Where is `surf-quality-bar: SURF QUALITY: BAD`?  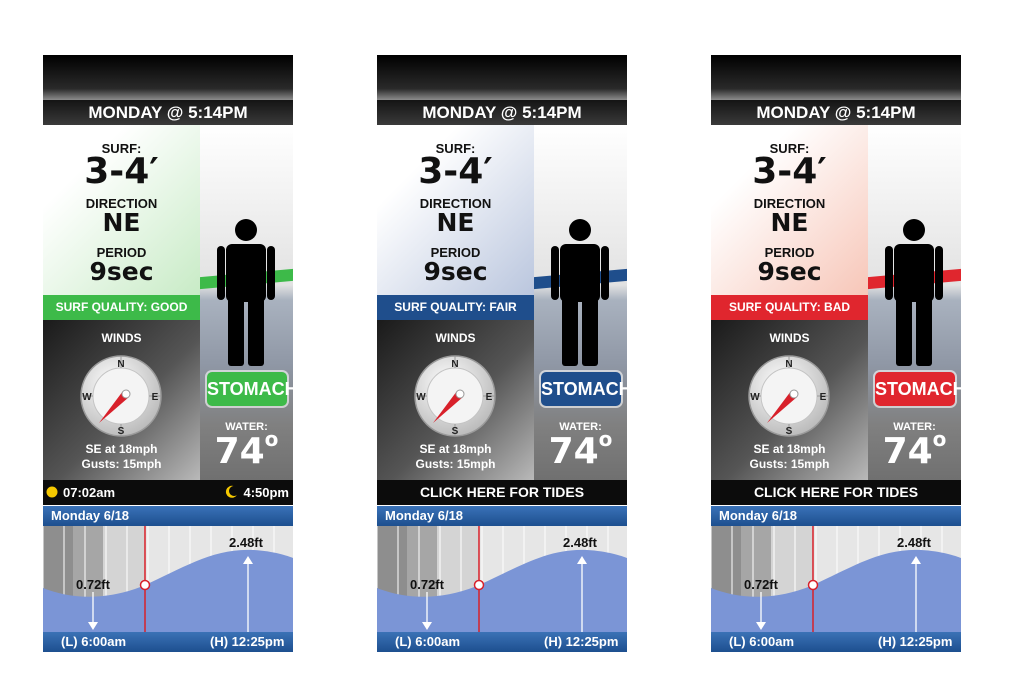
surf-quality-bar: SURF QUALITY: BAD is located at coordinates (789, 307).